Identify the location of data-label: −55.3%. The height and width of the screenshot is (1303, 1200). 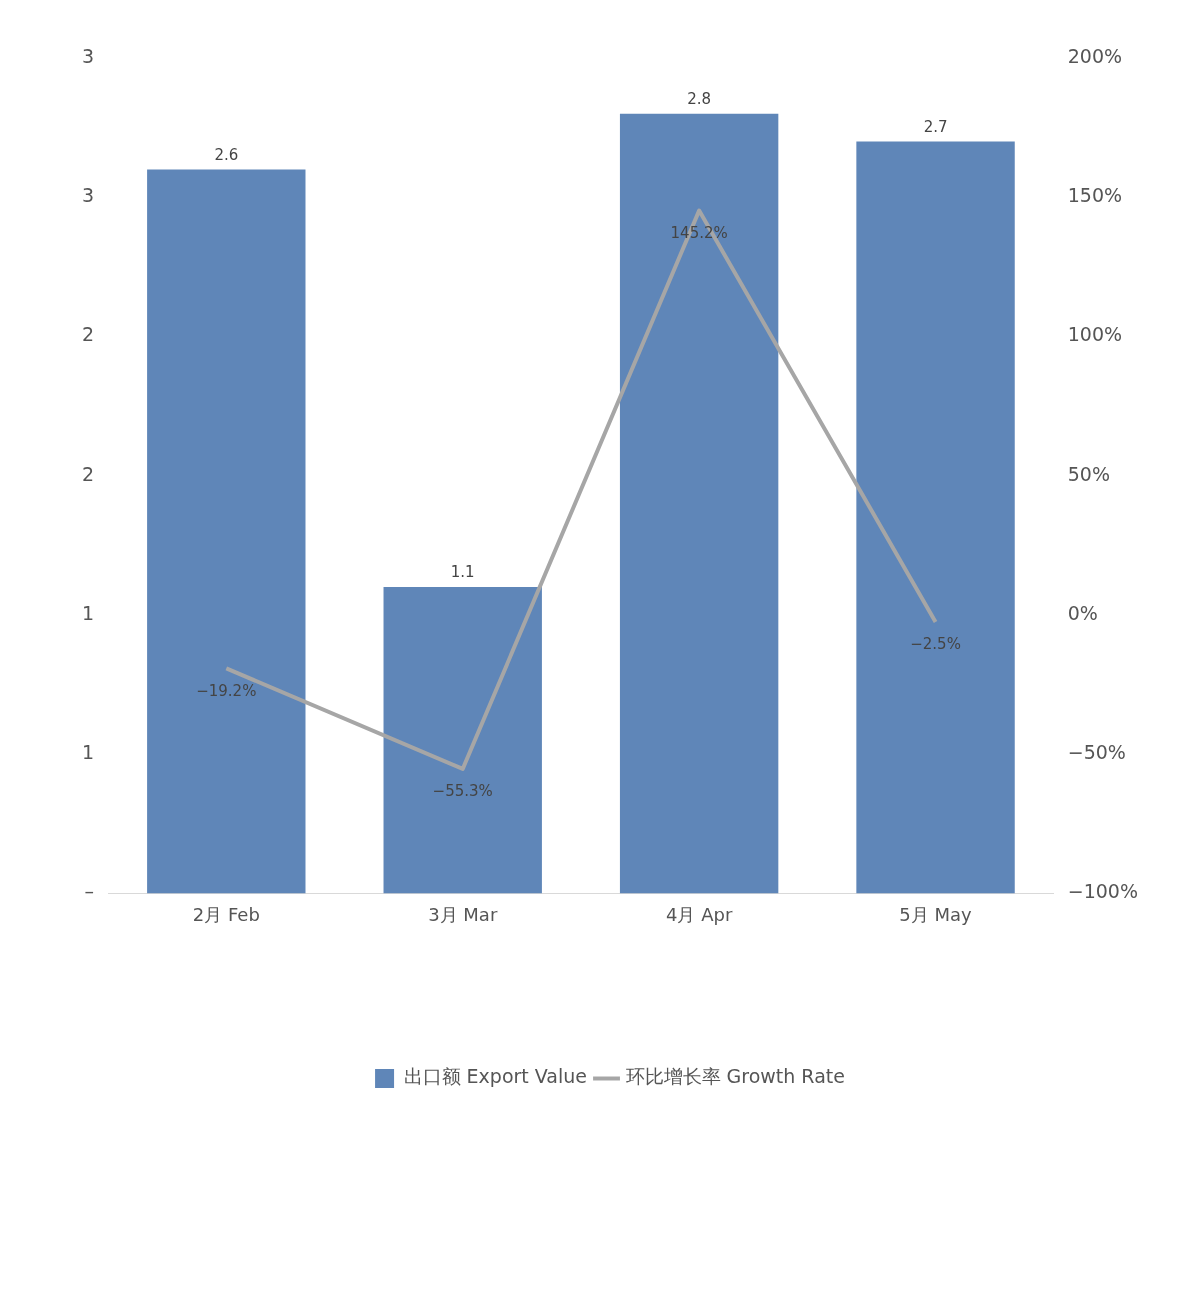
(462, 791).